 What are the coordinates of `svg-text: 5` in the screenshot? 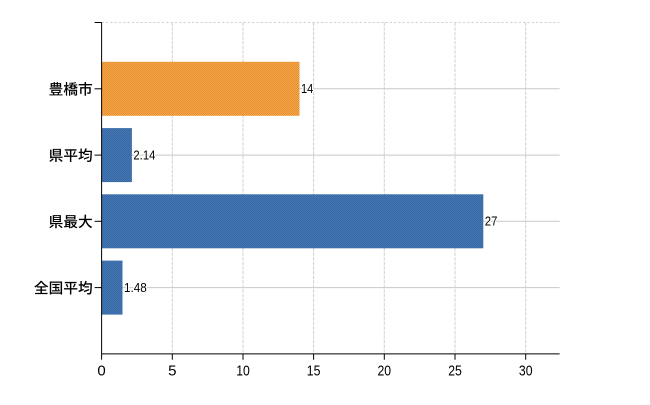 It's located at (172, 371).